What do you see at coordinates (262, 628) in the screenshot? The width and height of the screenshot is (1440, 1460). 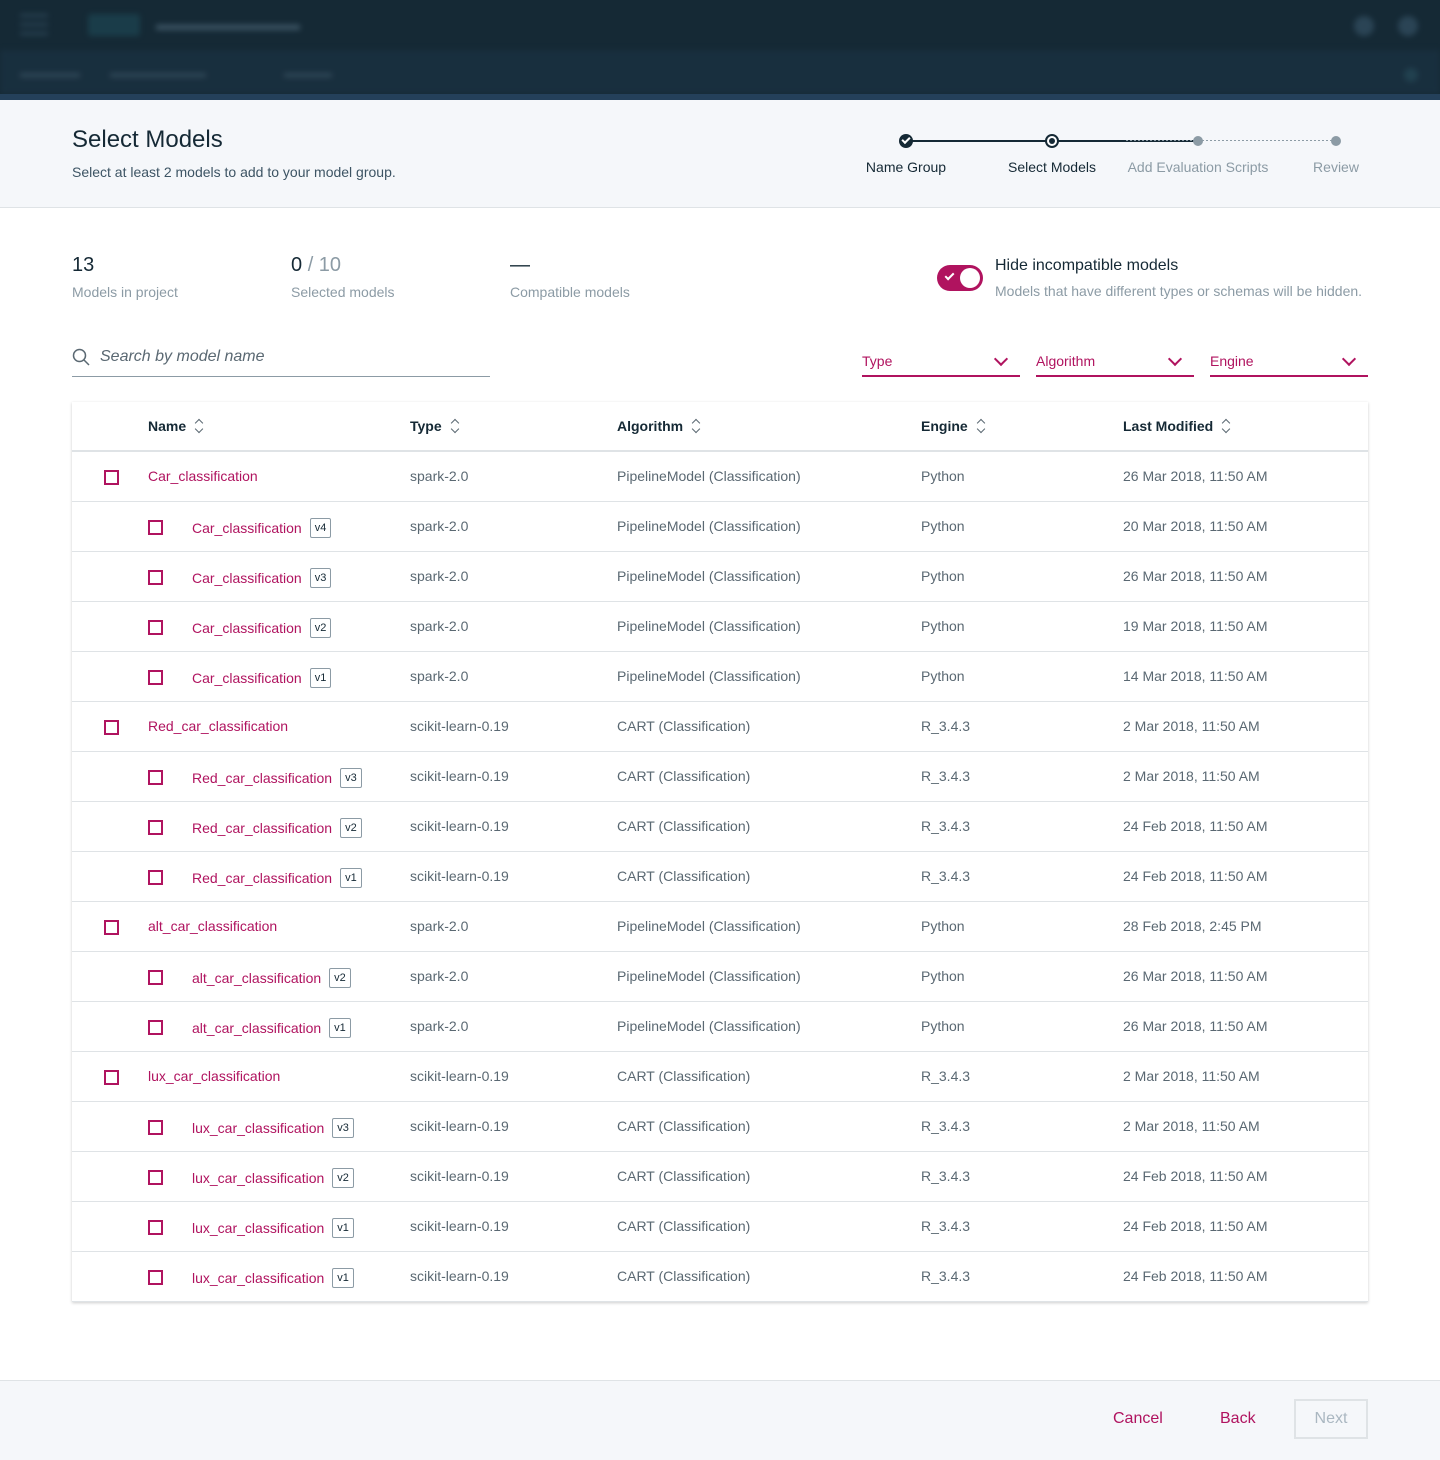 I see `model-name-link: Car_classification v2` at bounding box center [262, 628].